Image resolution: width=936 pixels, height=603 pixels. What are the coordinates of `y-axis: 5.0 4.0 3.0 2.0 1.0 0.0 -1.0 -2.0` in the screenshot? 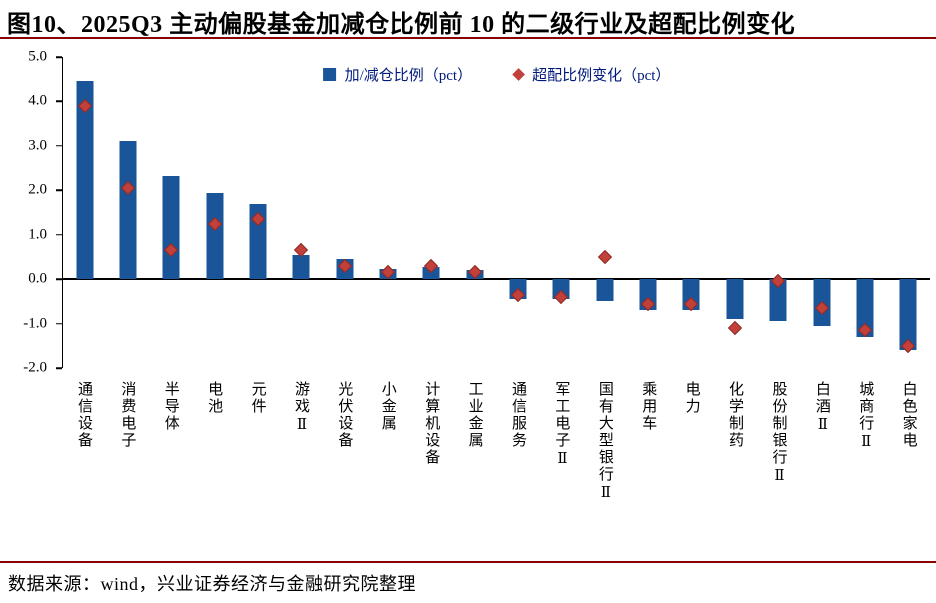 It's located at (31, 212).